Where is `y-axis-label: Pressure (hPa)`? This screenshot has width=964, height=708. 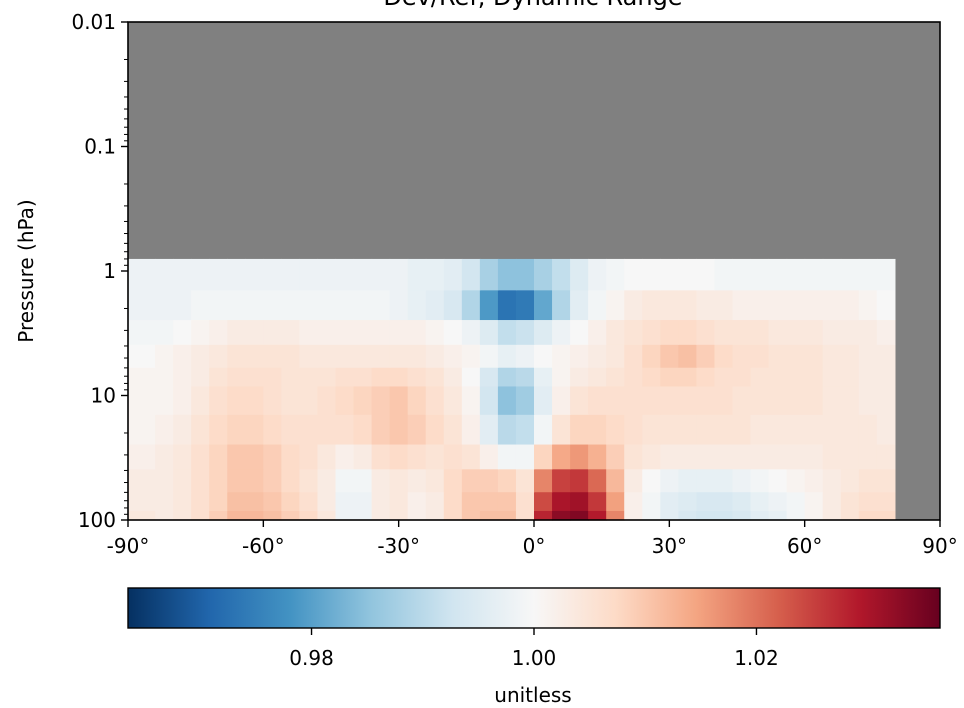
y-axis-label: Pressure (hPa) is located at coordinates (26, 270).